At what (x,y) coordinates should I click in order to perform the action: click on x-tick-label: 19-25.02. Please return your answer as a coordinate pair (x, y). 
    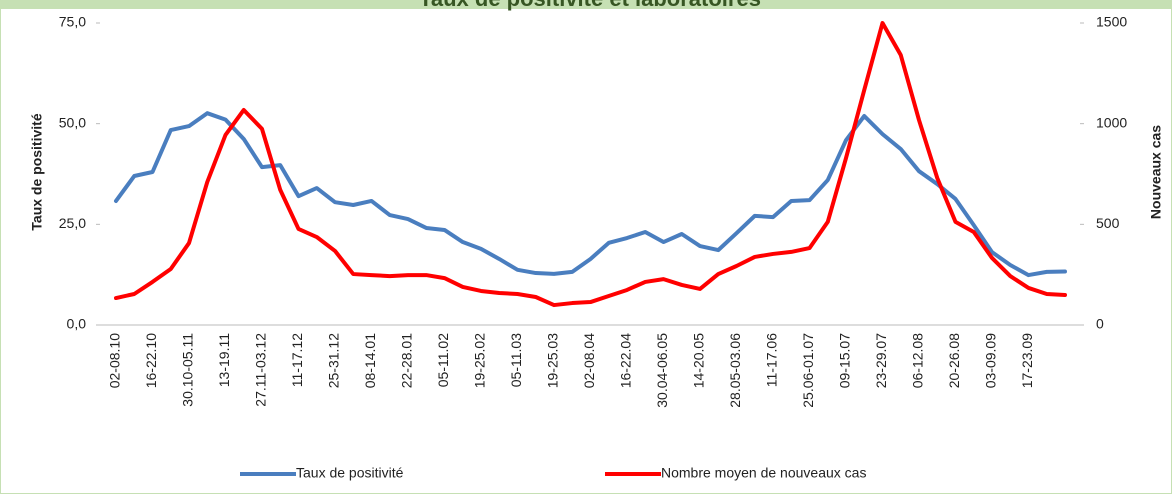
    Looking at the image, I should click on (480, 360).